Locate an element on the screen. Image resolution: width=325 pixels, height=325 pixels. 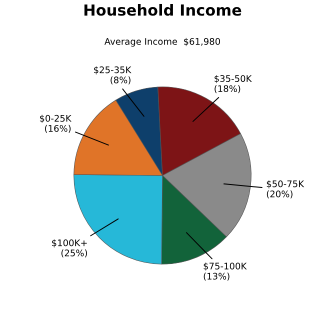
data-label: (25%) is located at coordinates (74, 253).